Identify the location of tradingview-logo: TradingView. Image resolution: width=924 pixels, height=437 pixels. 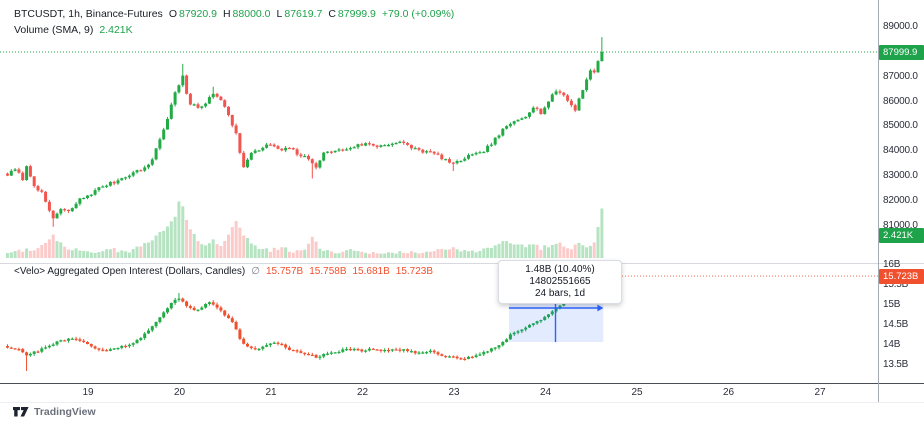
(54, 412).